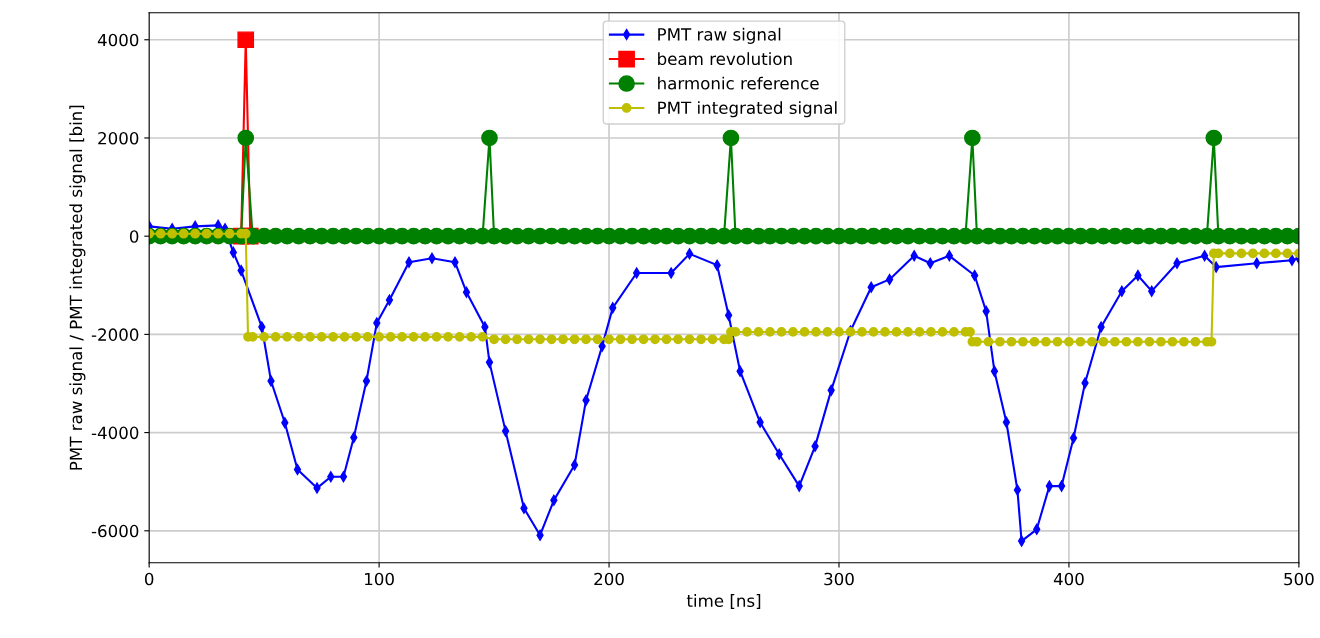 This screenshot has height=638, width=1320. Describe the element at coordinates (115, 433) in the screenshot. I see `y-tick-label: -4000` at that location.